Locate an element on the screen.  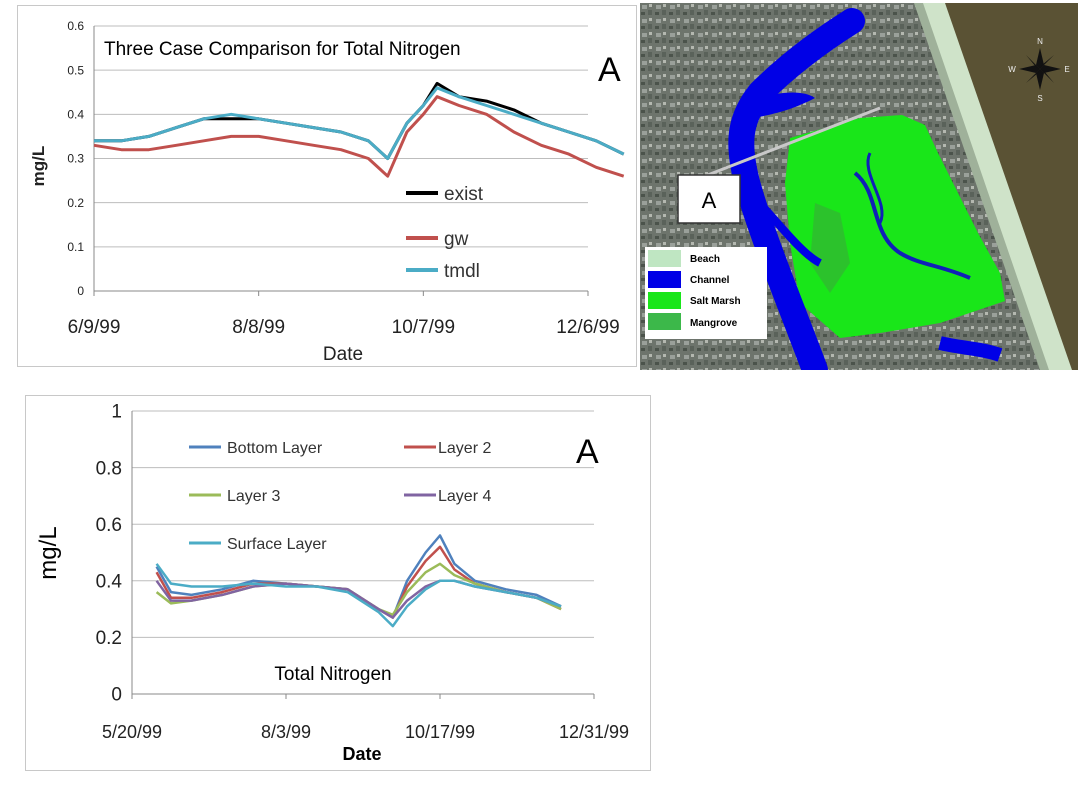
legend-swatch-salt-marsh is located at coordinates (664, 300).